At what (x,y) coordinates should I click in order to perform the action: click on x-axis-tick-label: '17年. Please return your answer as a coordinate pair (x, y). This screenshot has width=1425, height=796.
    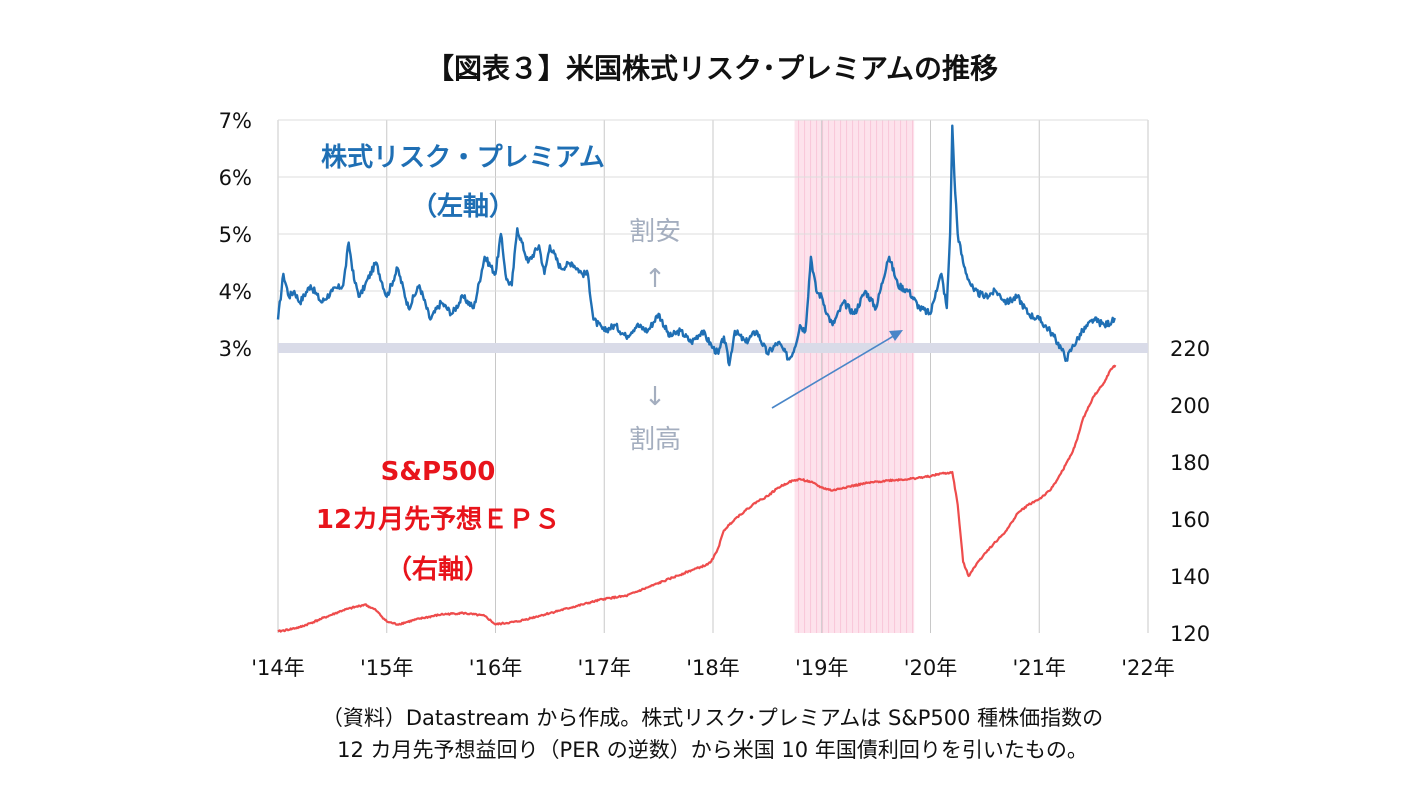
    Looking at the image, I should click on (605, 668).